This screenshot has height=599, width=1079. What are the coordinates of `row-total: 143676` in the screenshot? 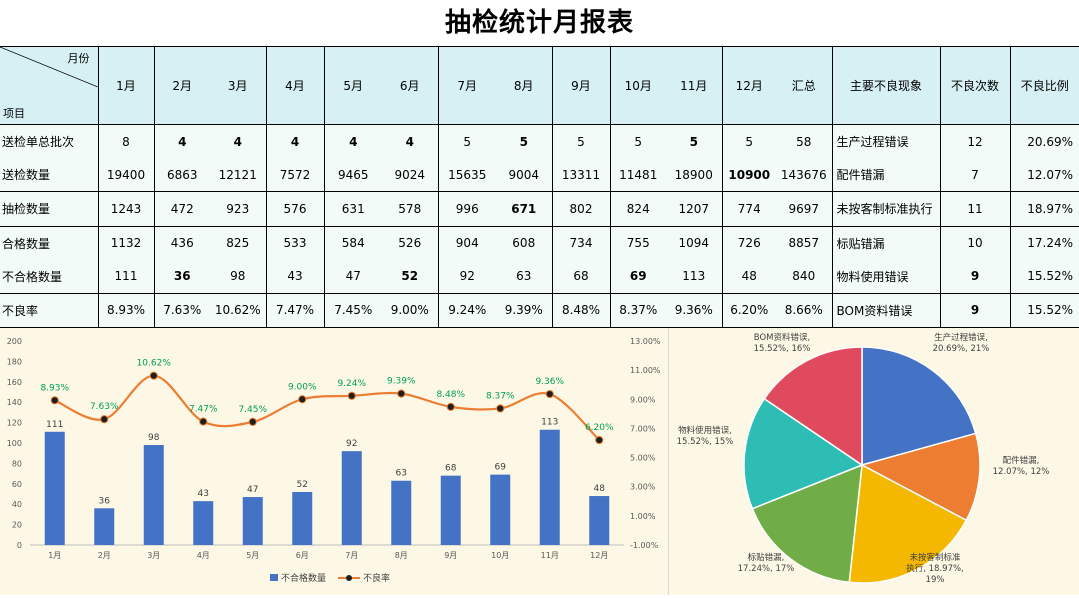 It's located at (804, 175).